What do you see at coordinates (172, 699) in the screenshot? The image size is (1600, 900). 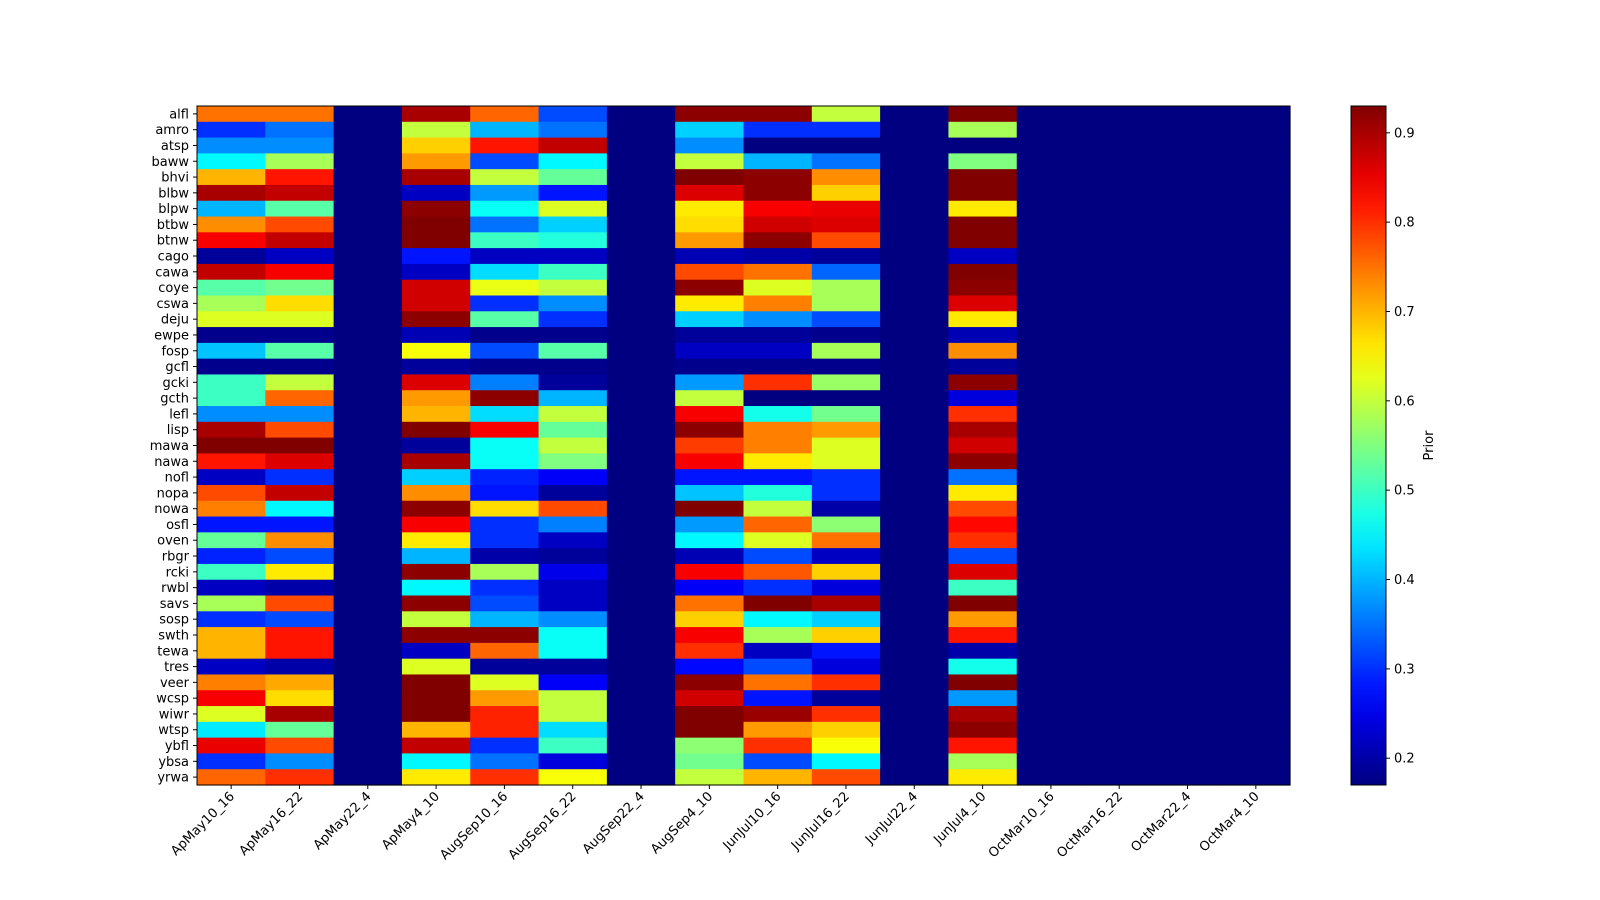 I see `row-label: wcsp` at bounding box center [172, 699].